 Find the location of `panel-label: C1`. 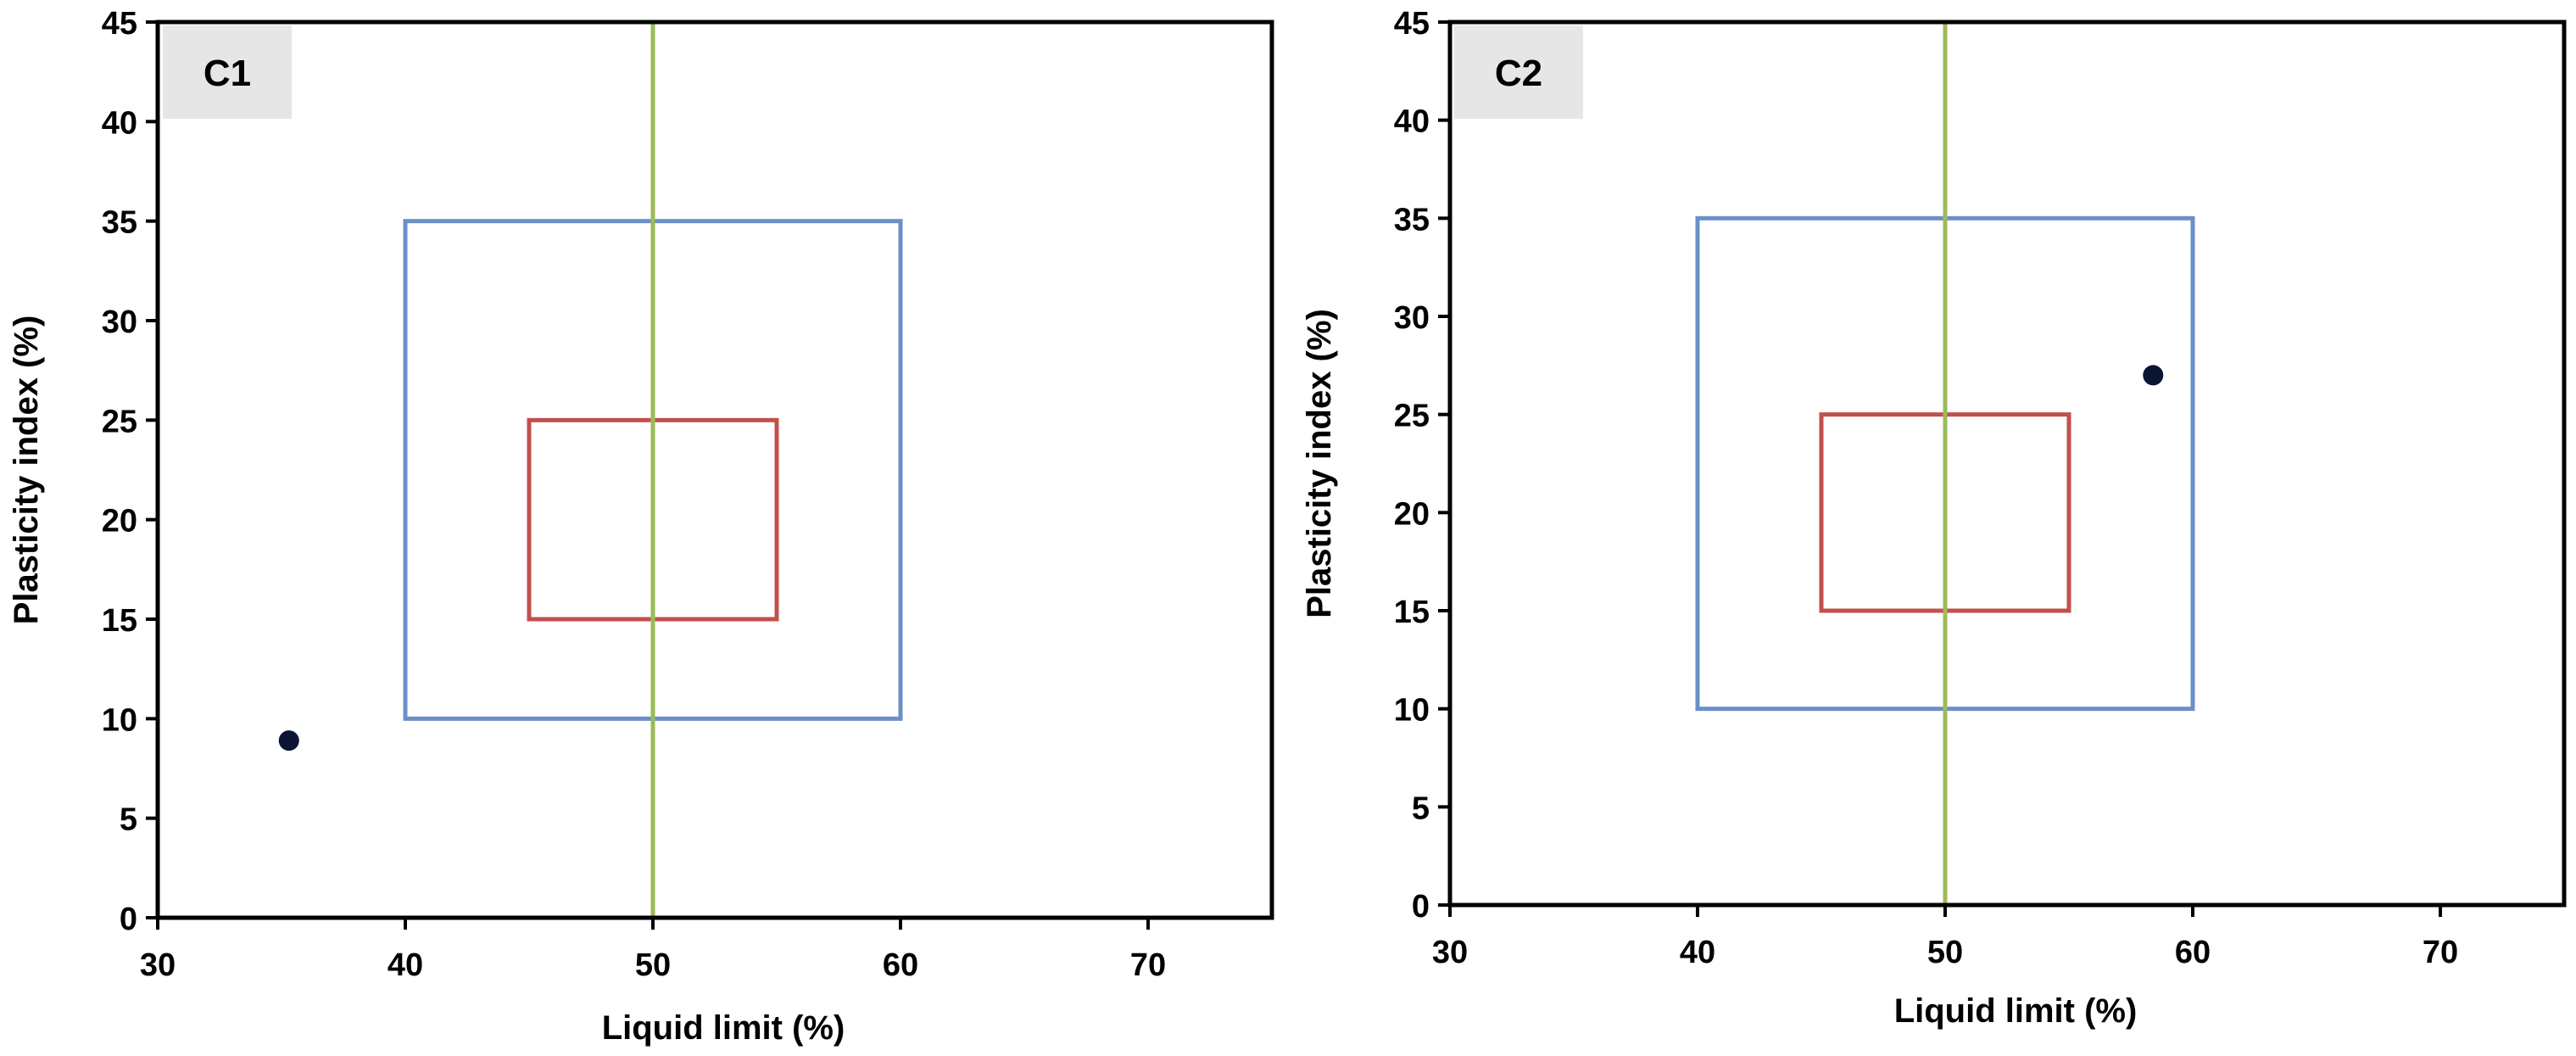

panel-label: C1 is located at coordinates (227, 73).